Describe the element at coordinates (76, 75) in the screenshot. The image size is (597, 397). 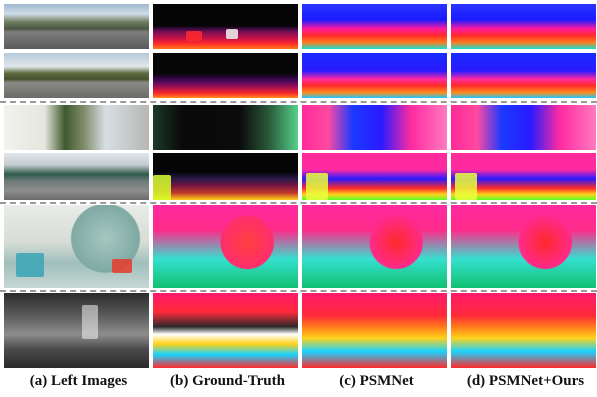
I see `left-image-row2` at that location.